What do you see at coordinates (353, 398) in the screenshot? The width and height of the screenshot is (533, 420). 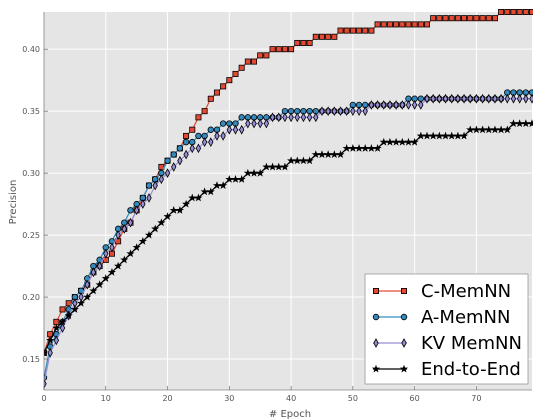 I see `x-tick-label: 50` at bounding box center [353, 398].